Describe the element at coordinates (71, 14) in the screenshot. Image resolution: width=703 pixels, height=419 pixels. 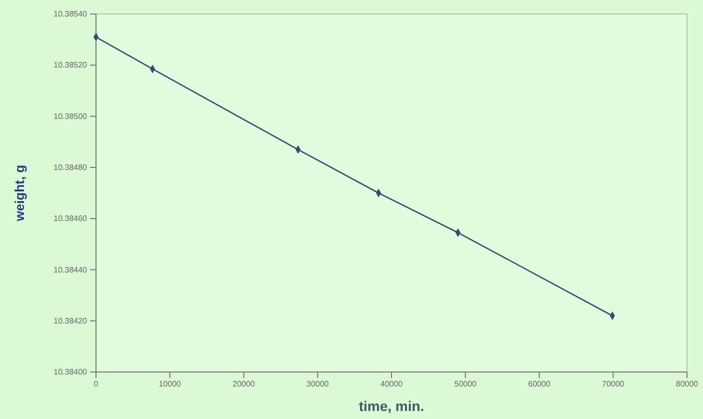
I see `y-tick-label: 10.38540` at that location.